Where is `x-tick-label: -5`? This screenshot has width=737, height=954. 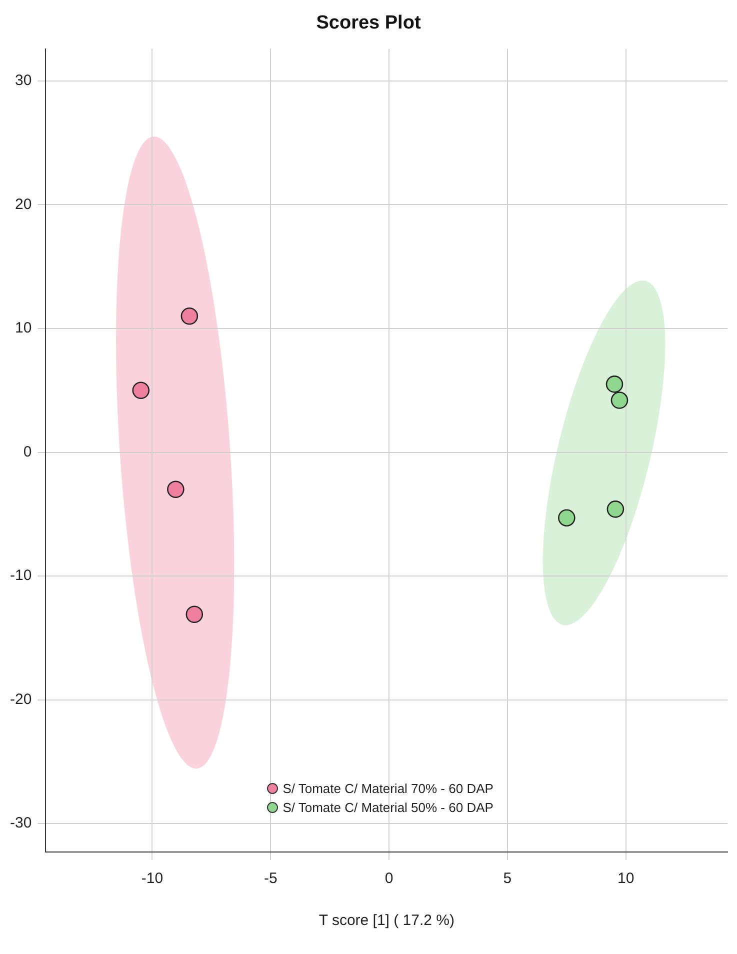 x-tick-label: -5 is located at coordinates (271, 879).